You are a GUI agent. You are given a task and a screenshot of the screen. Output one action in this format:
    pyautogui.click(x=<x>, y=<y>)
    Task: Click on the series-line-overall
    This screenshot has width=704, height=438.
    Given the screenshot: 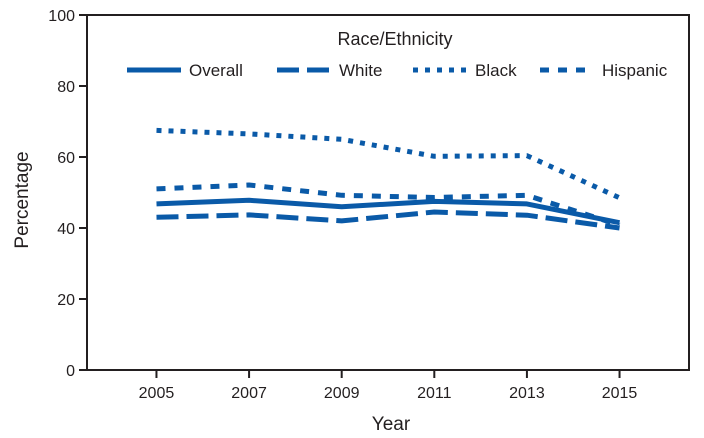 What is the action you would take?
    pyautogui.click(x=388, y=211)
    